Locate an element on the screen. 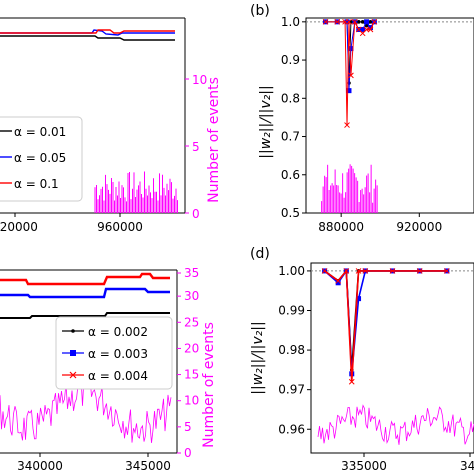 This screenshot has height=474, width=474. panel-c-y2-label: Number of events is located at coordinates (209, 385).